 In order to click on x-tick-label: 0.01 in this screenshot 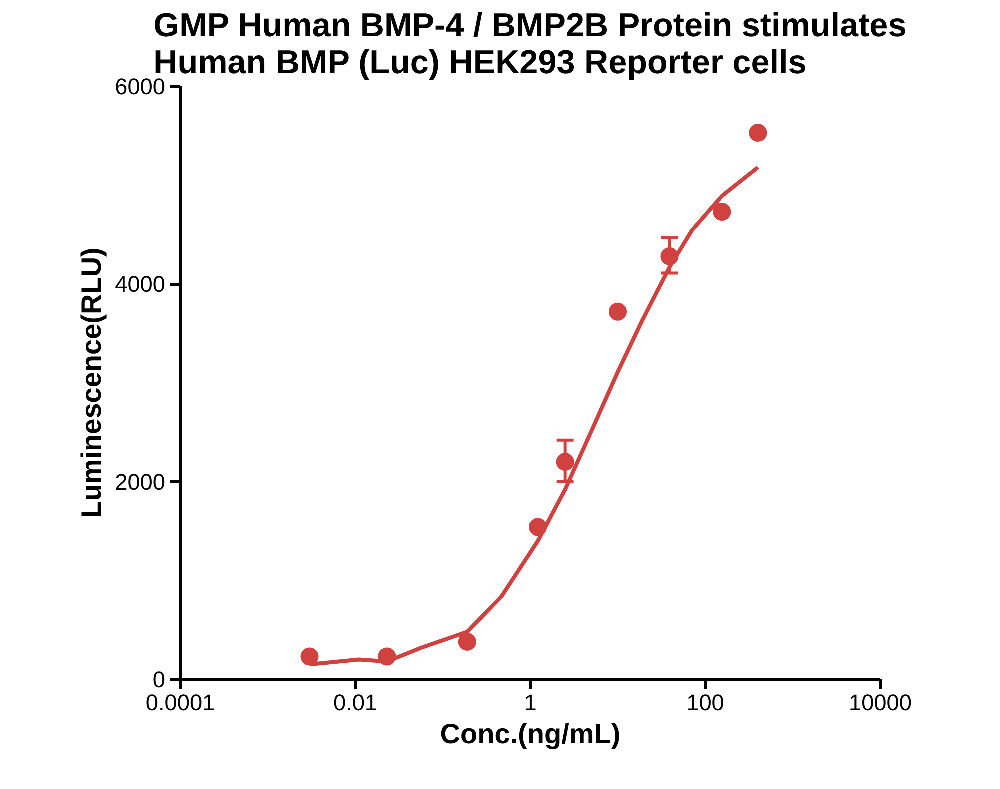, I will do `click(355, 703)`.